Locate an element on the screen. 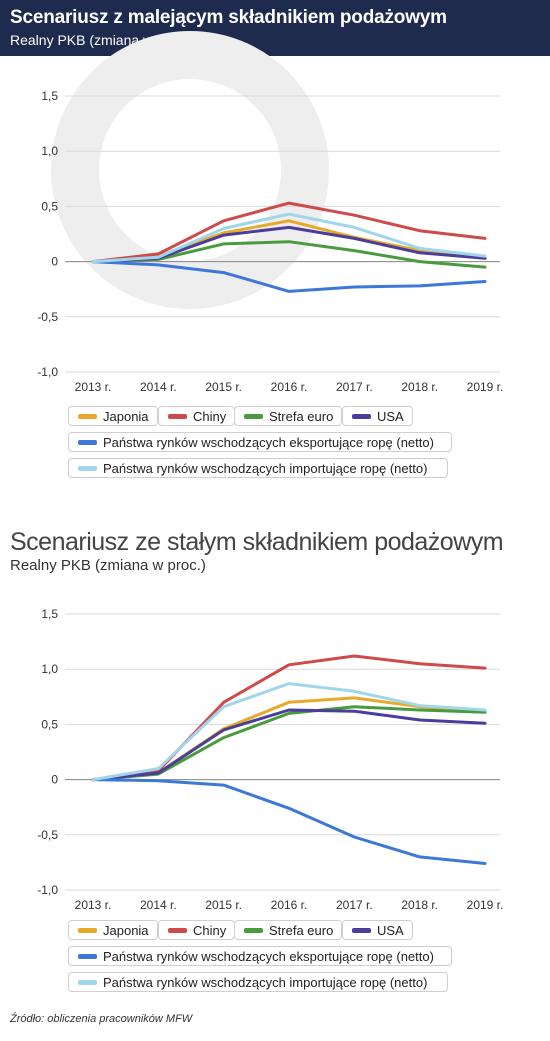  watermark-logo is located at coordinates (190, 170).